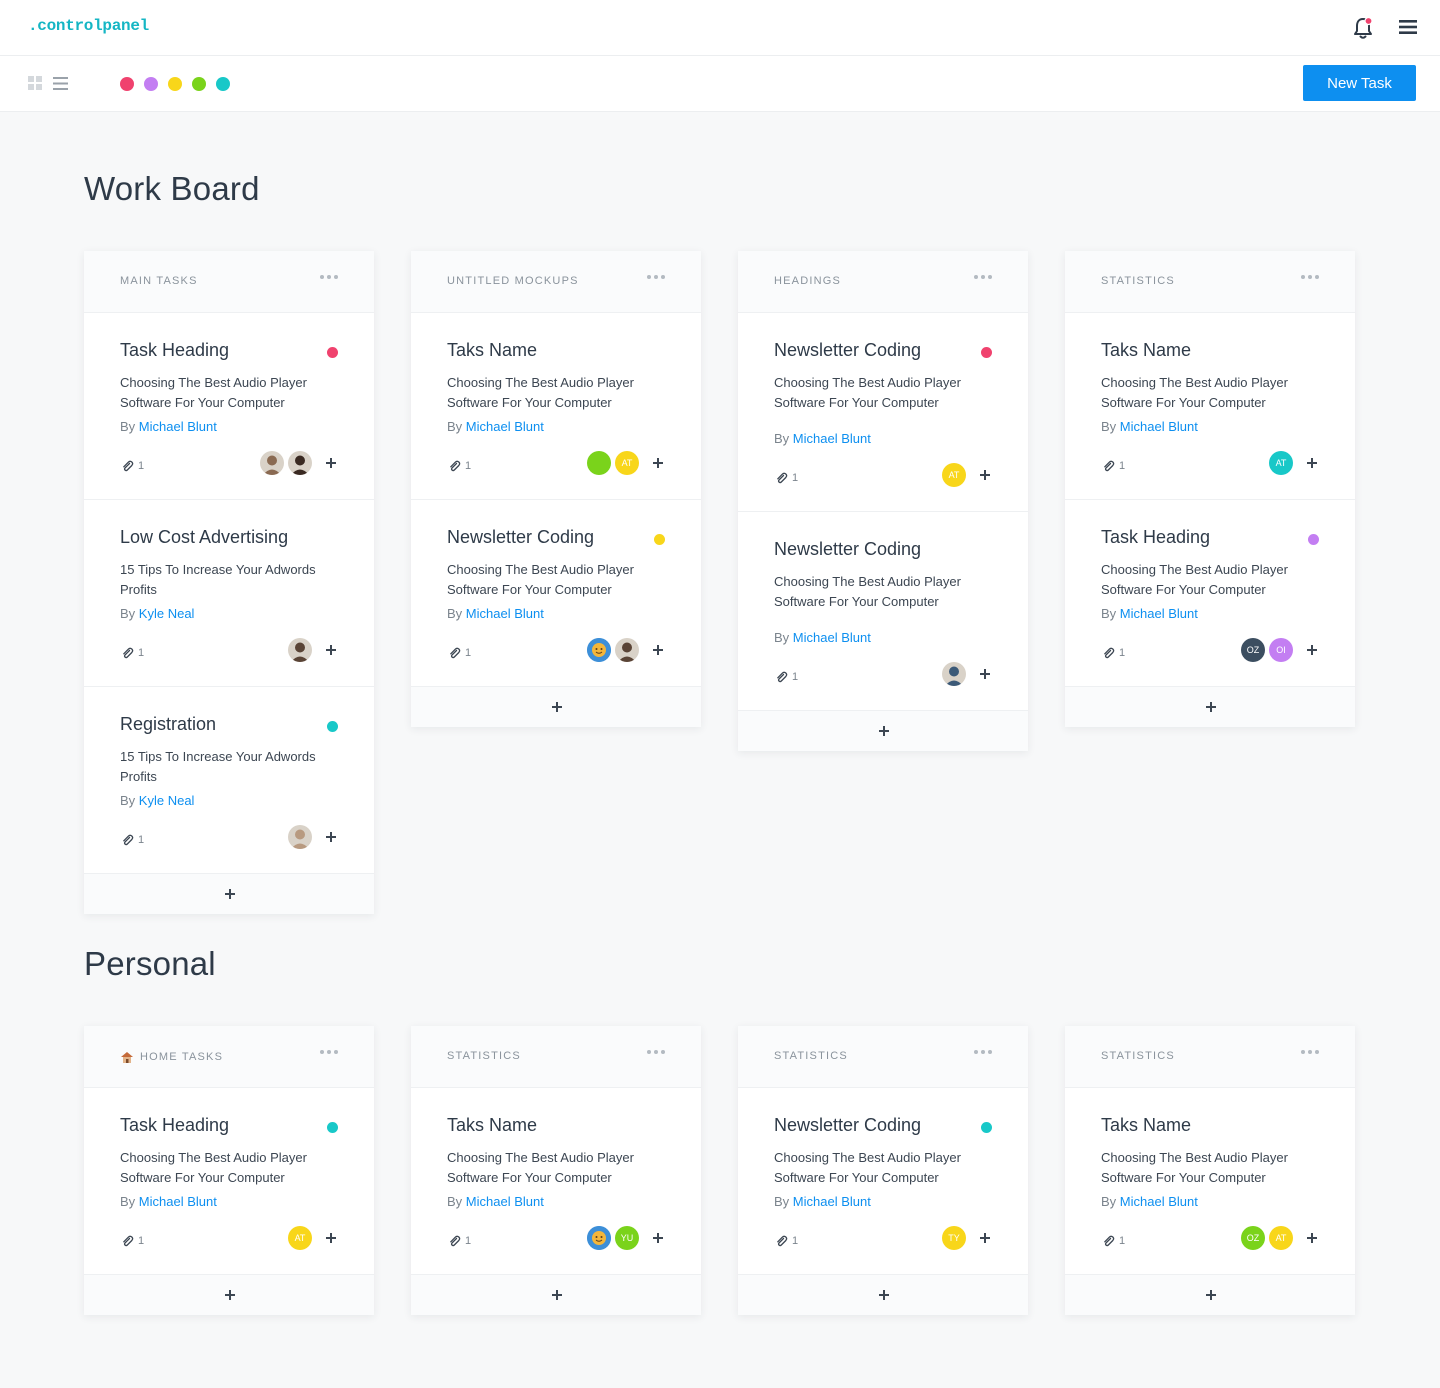 The height and width of the screenshot is (1388, 1440). Describe the element at coordinates (1122, 653) in the screenshot. I see `attachment-count: 1` at that location.